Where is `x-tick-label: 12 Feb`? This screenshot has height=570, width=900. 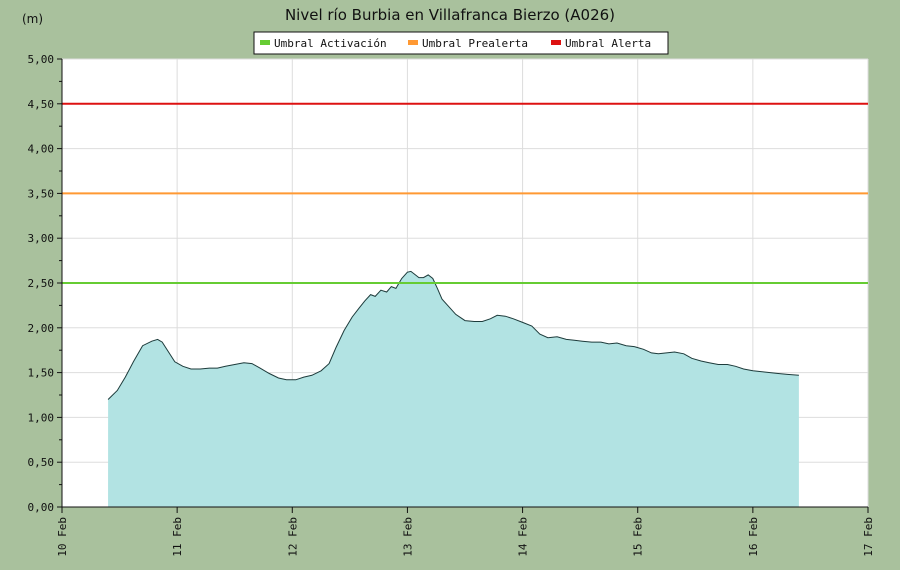 x-tick-label: 12 Feb is located at coordinates (292, 537).